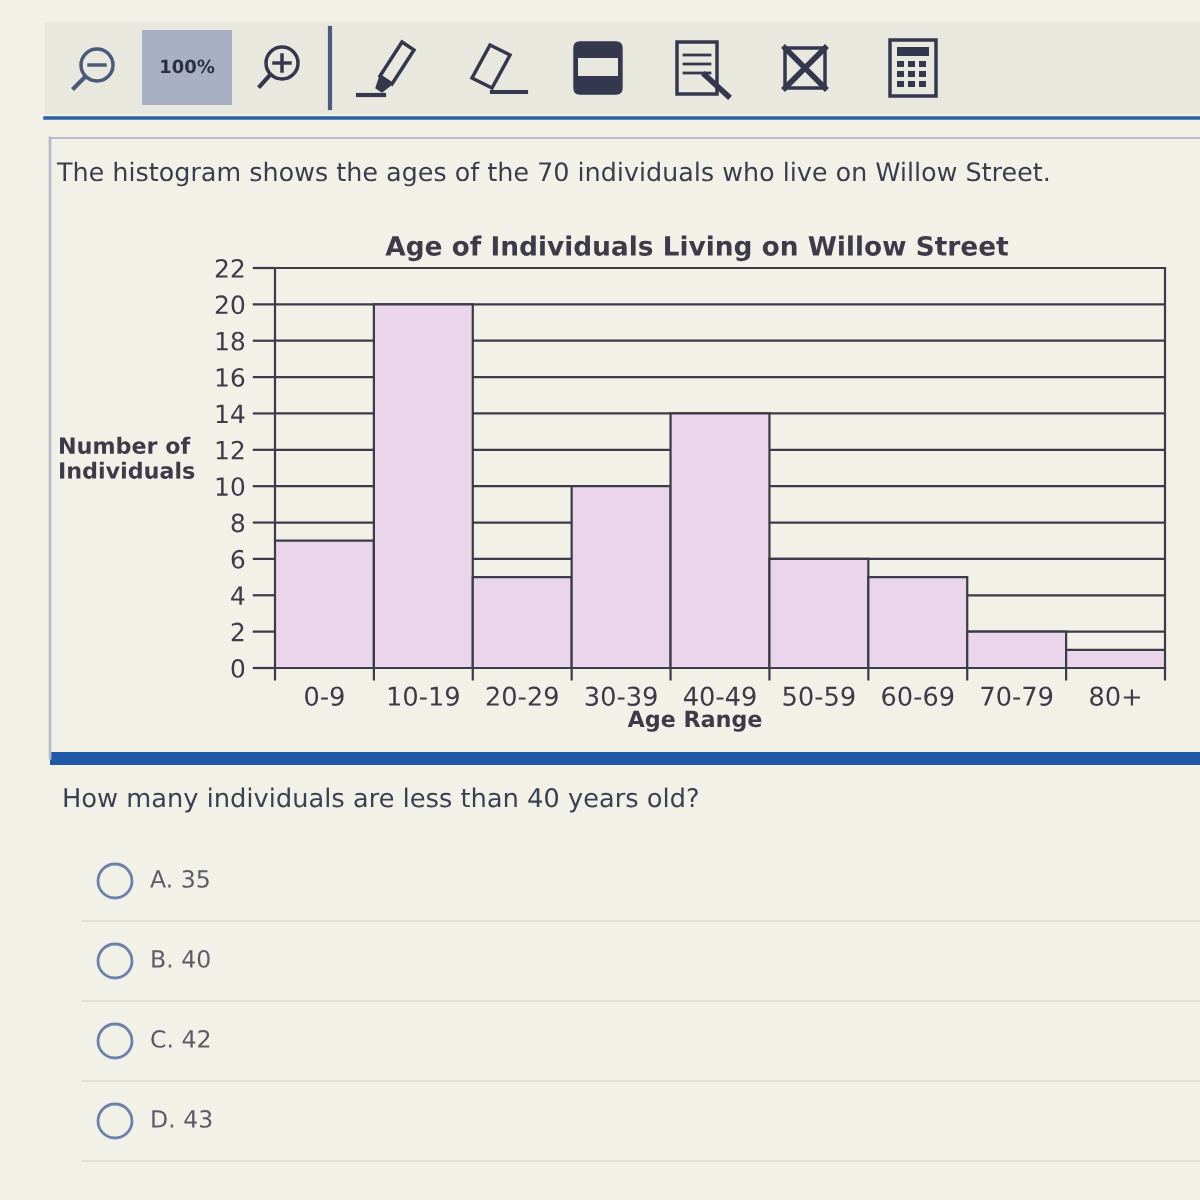 The width and height of the screenshot is (1200, 1200). I want to click on text: How many individuals are less than 40 years old?, so click(381, 800).